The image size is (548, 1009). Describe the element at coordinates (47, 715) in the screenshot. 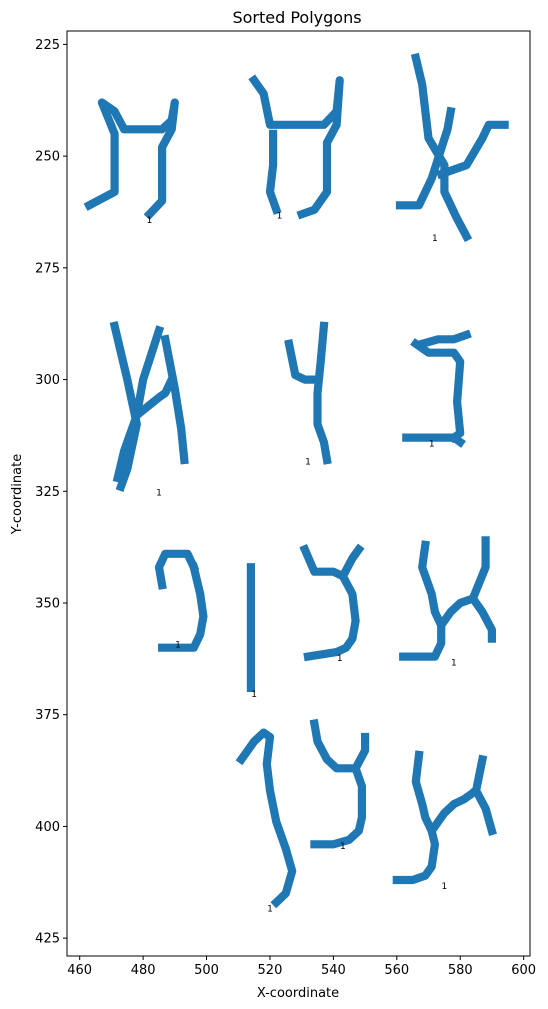

I see `y-tick-label-375: 375` at that location.